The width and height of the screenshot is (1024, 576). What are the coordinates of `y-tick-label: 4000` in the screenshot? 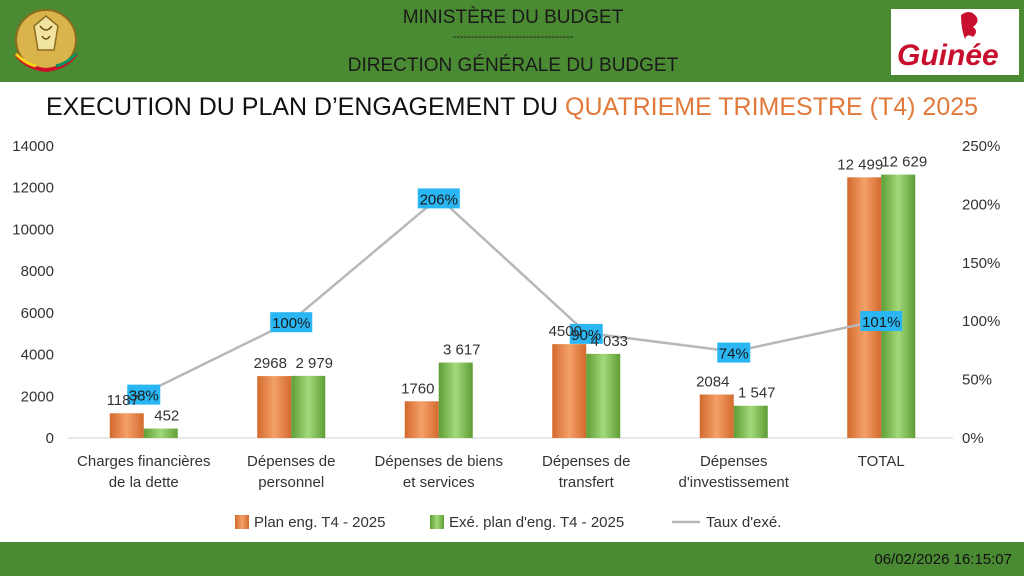 It's located at (37, 355).